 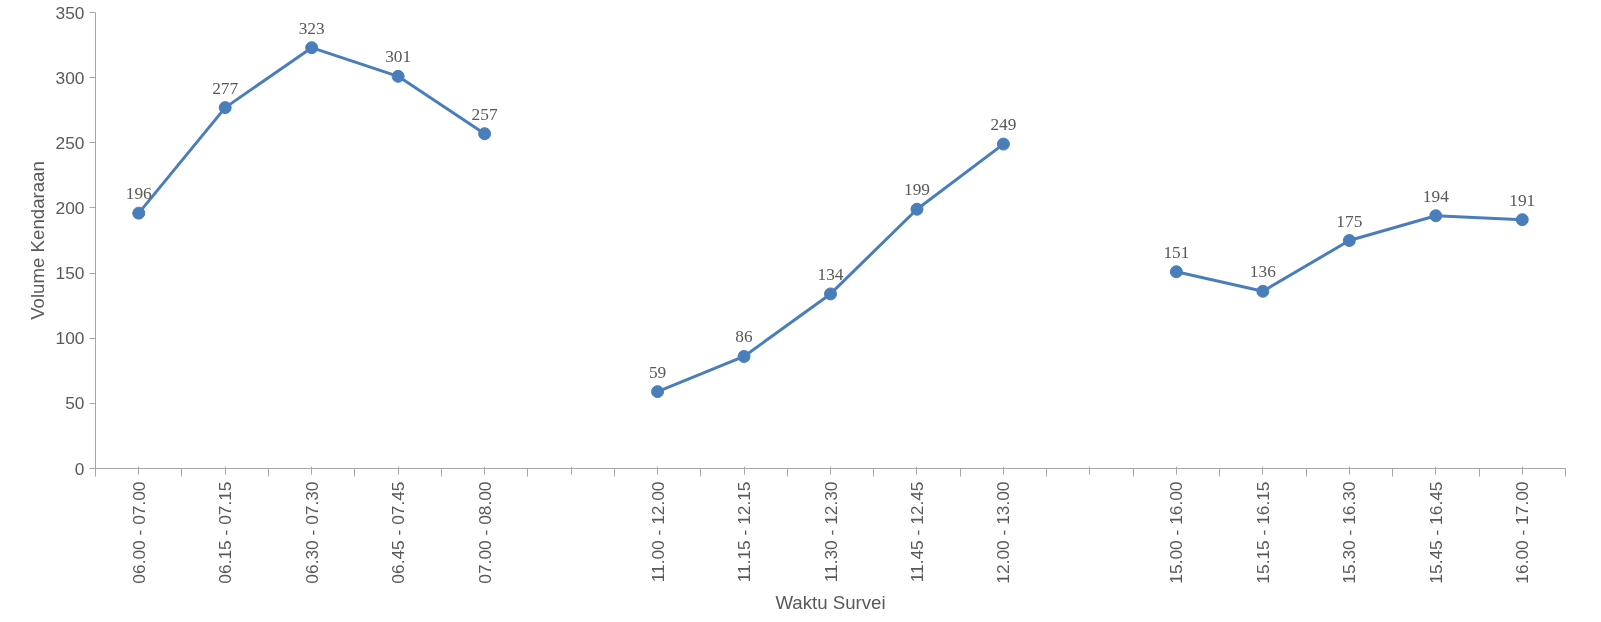 I want to click on x-tick-label: 15.45 - 16.45, so click(x=1435, y=532).